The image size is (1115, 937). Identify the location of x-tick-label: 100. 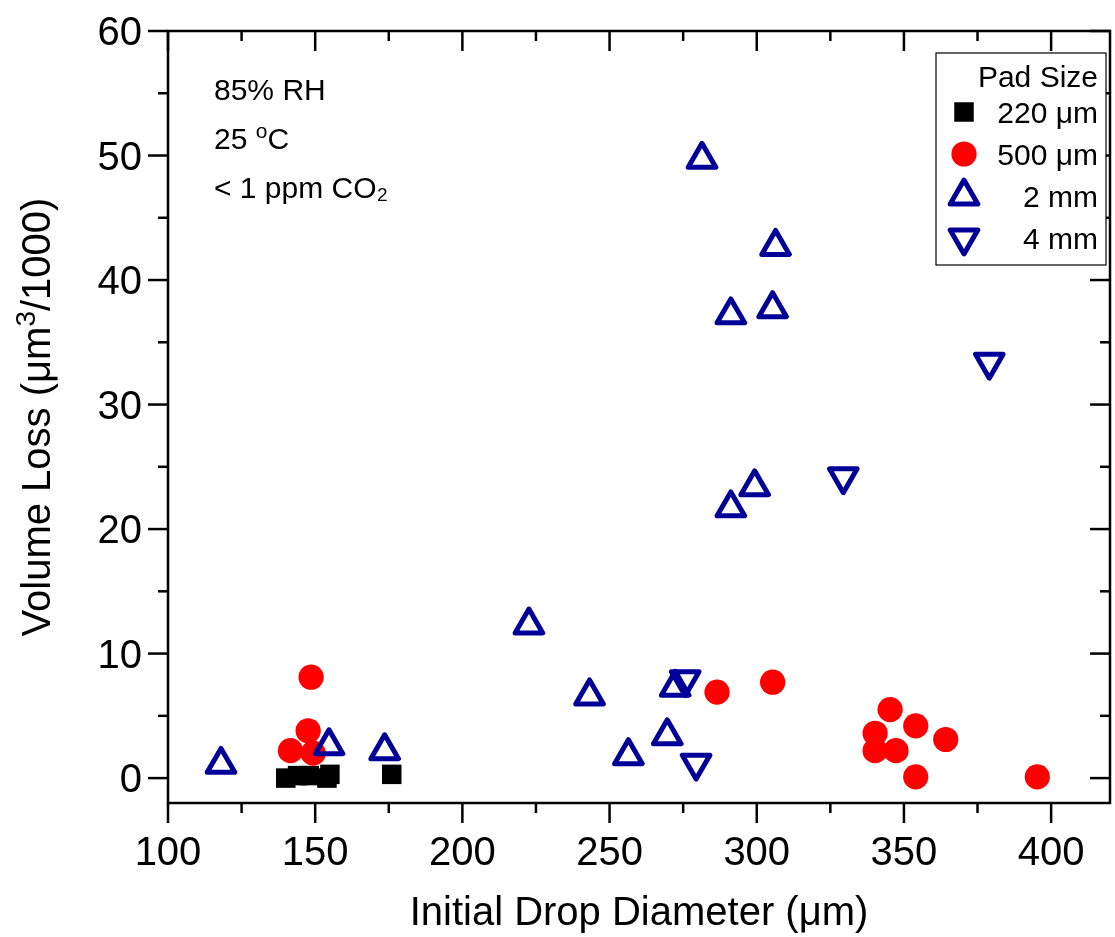
(168, 851).